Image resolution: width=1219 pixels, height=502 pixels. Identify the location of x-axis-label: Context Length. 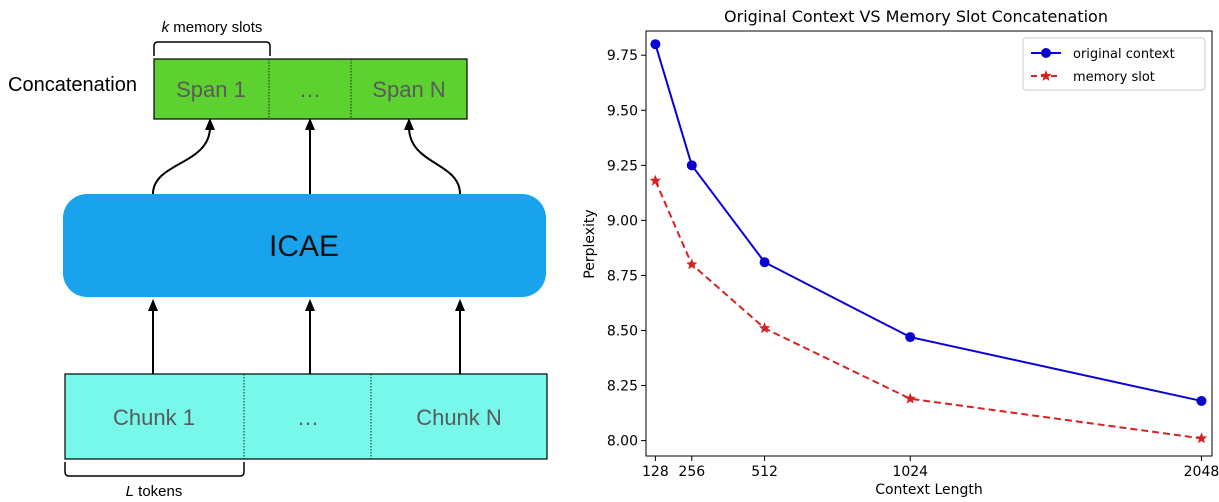
(929, 490).